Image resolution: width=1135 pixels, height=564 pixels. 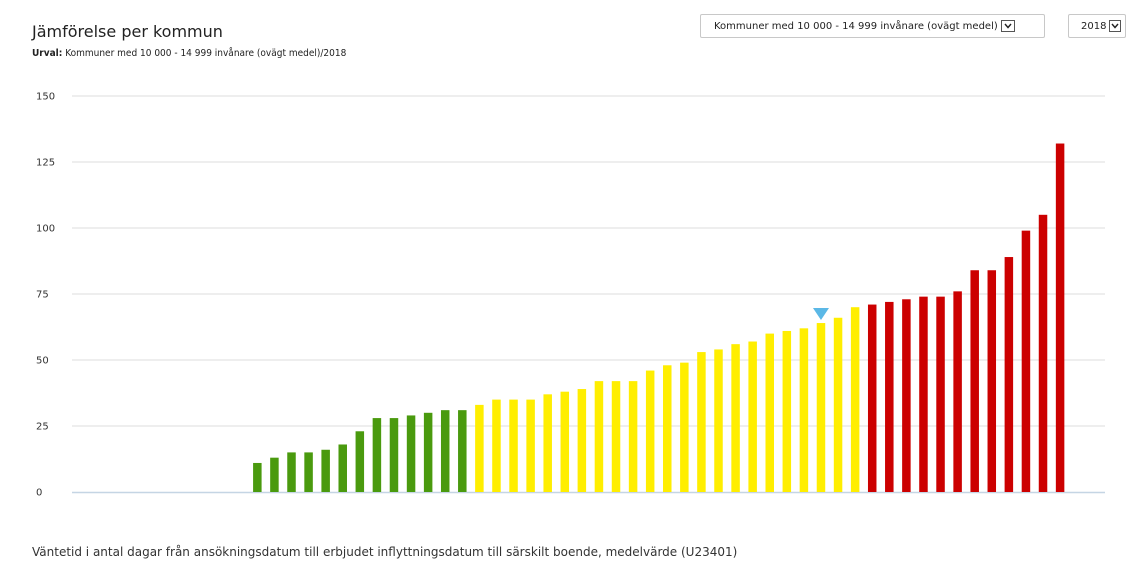 I want to click on y-tick-label: 125, so click(x=45, y=163).